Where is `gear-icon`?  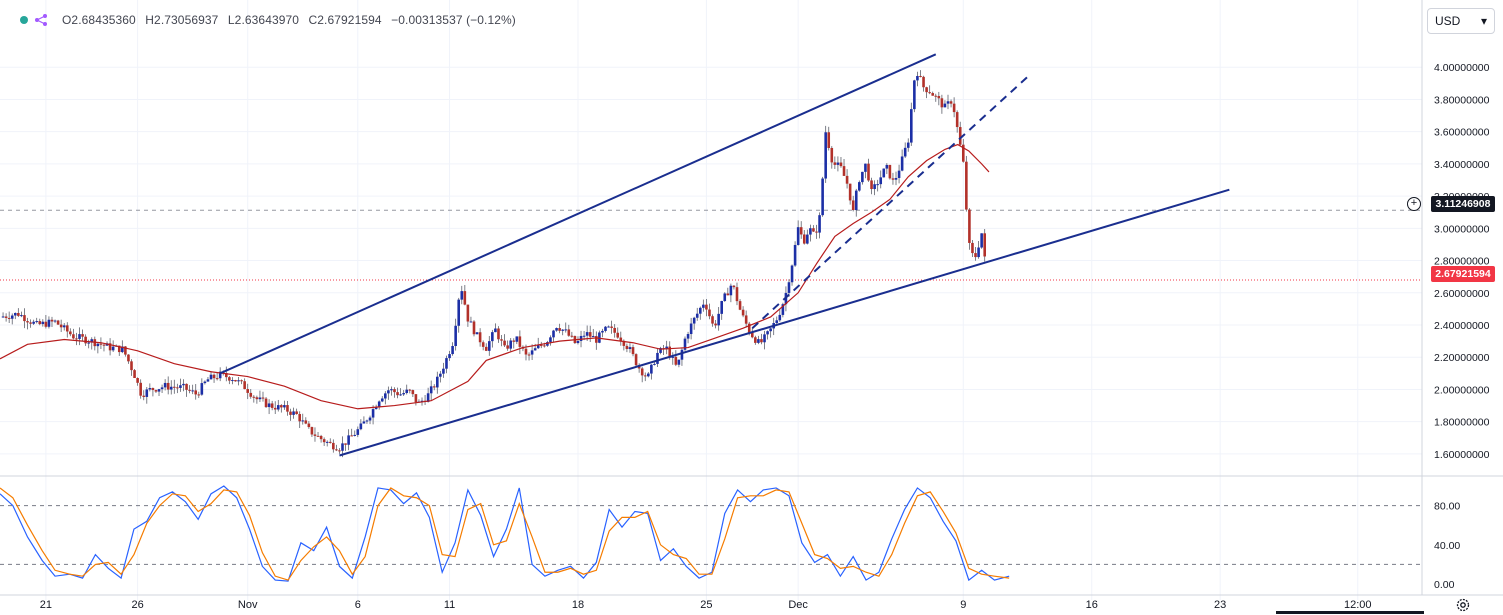 gear-icon is located at coordinates (1463, 605).